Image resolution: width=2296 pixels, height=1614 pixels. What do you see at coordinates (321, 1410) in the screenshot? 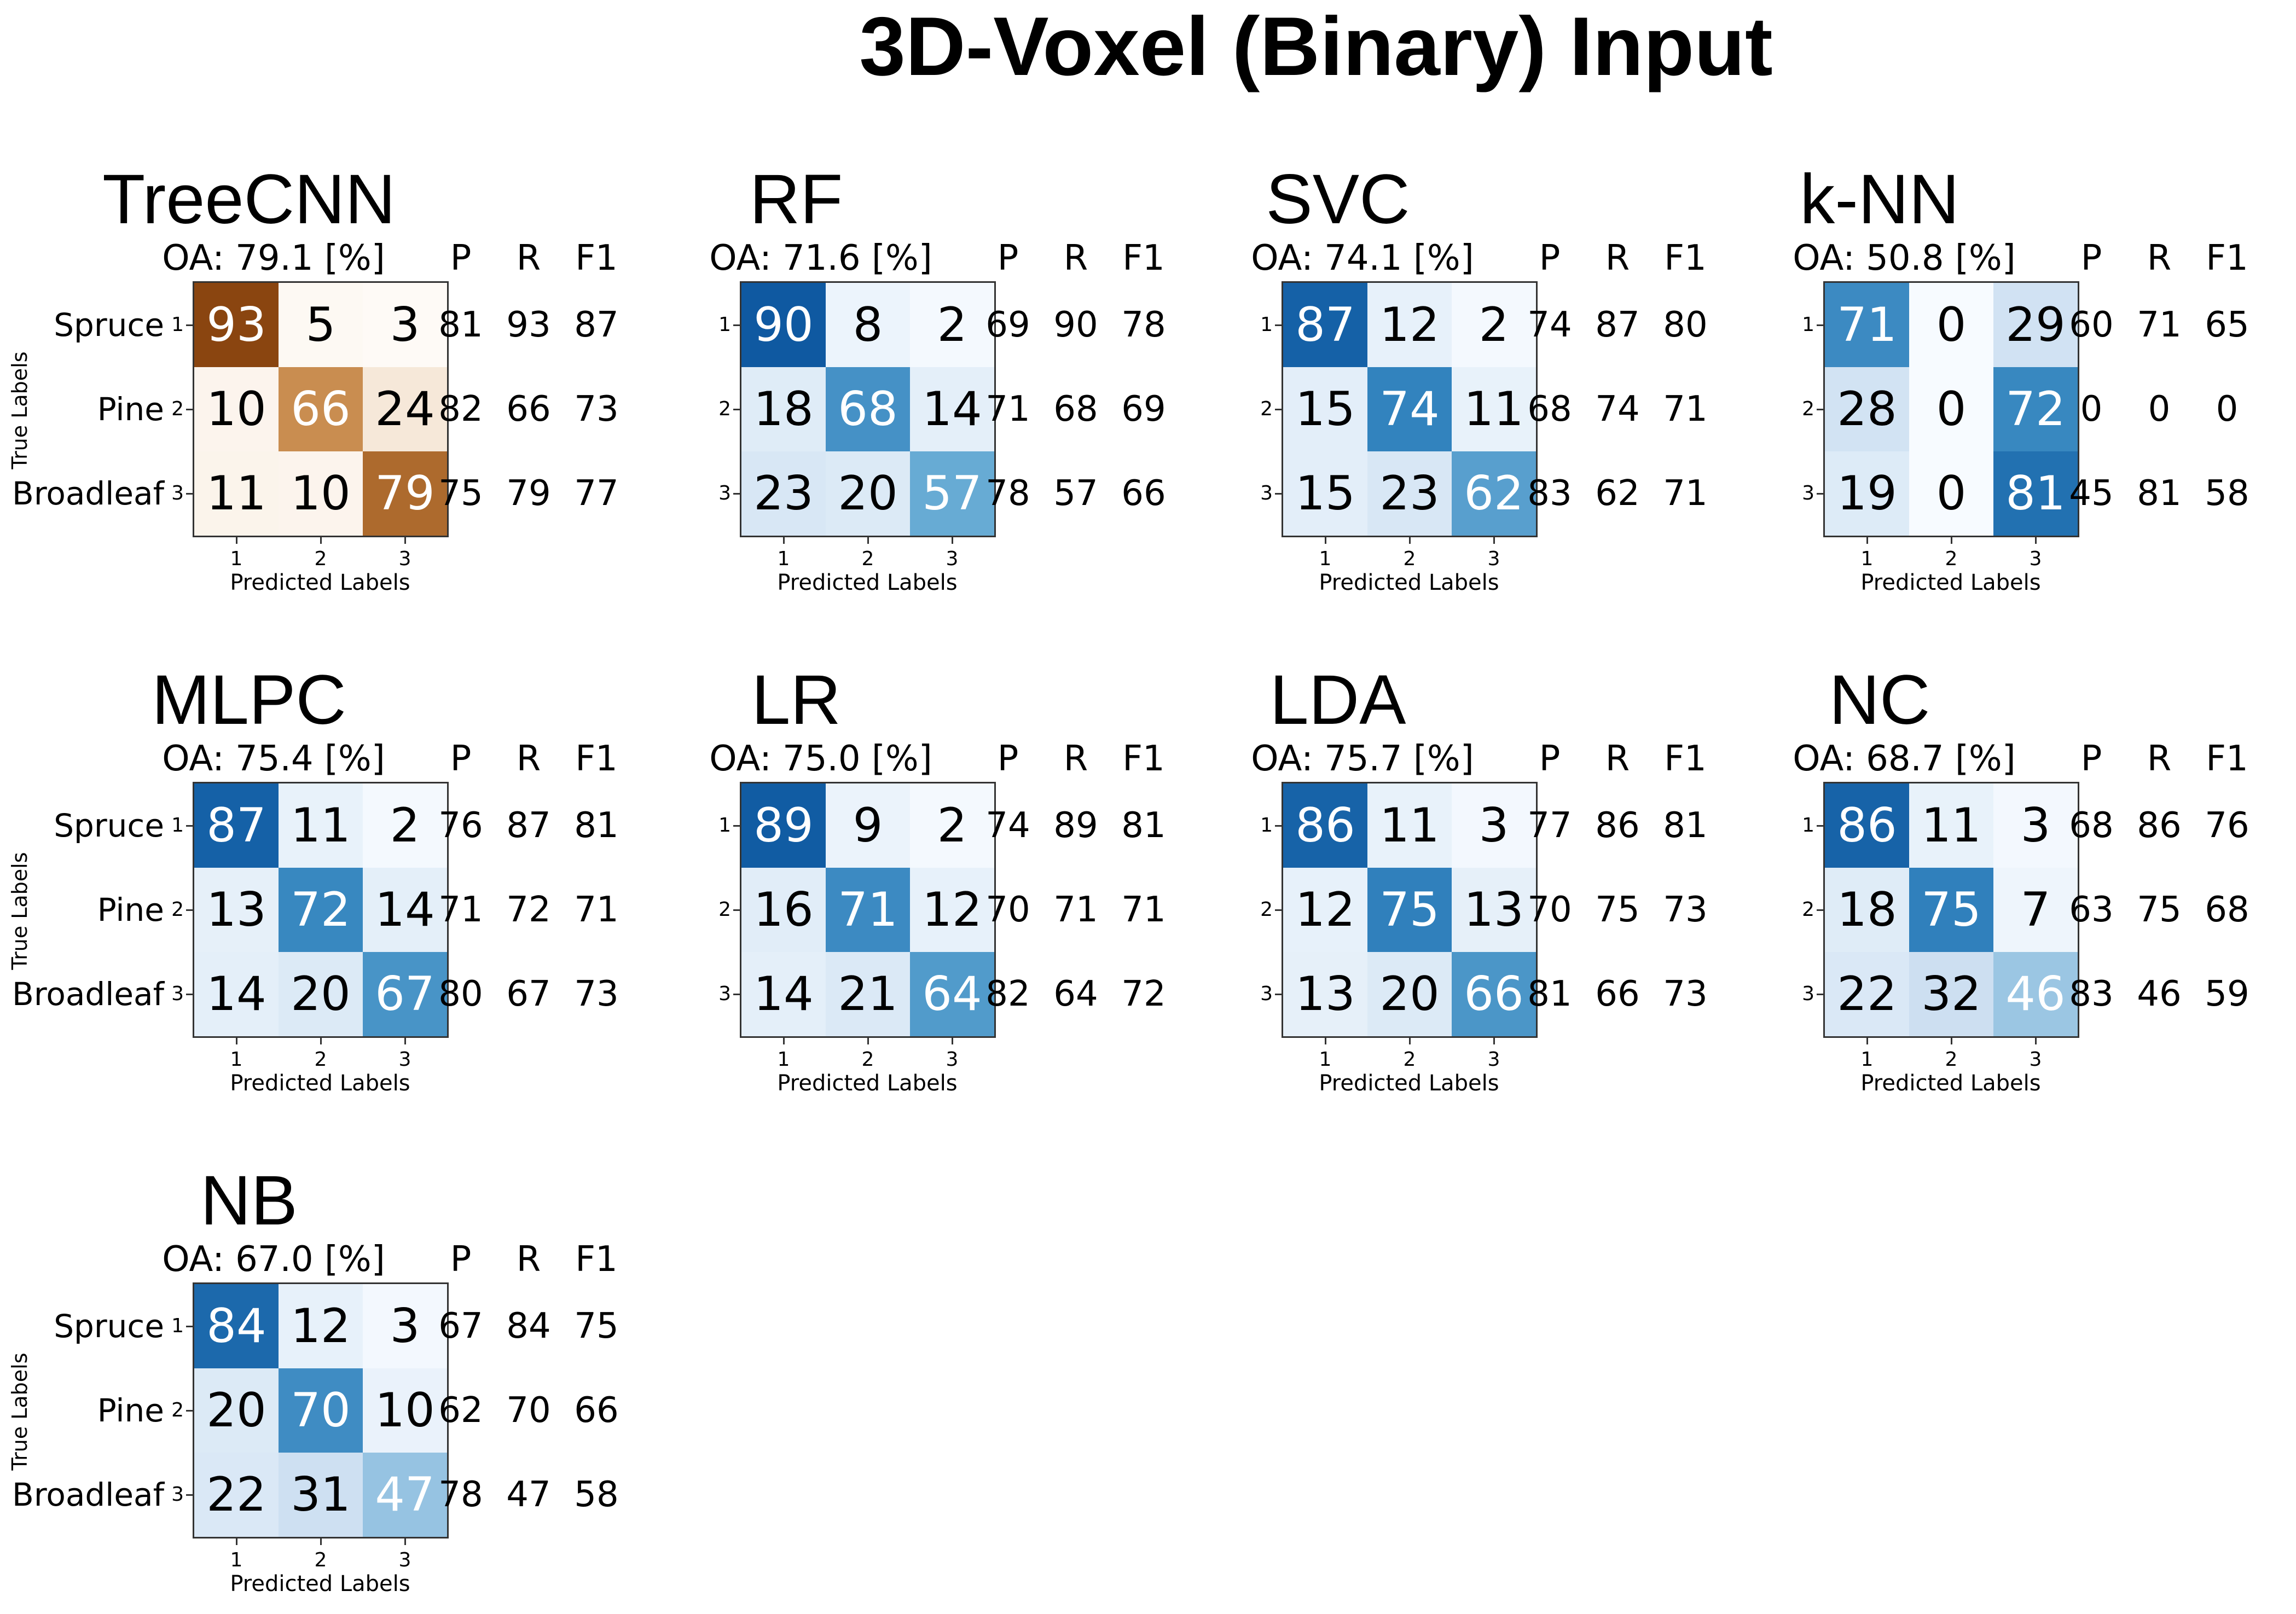
I see `matrix-cell: 70` at bounding box center [321, 1410].